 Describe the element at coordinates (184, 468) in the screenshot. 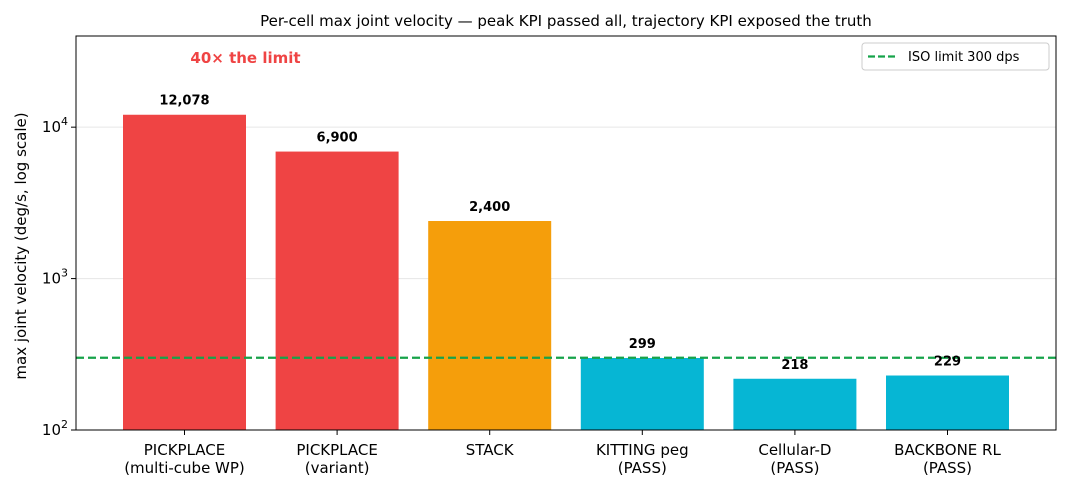

I see `x-tick-label: (multi-cube WP)` at that location.